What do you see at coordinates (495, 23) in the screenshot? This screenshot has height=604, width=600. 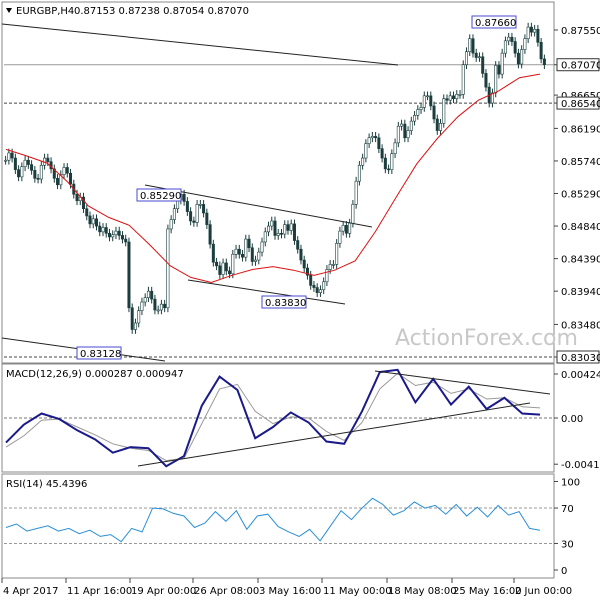 I see `annotation-label: 0.87660` at bounding box center [495, 23].